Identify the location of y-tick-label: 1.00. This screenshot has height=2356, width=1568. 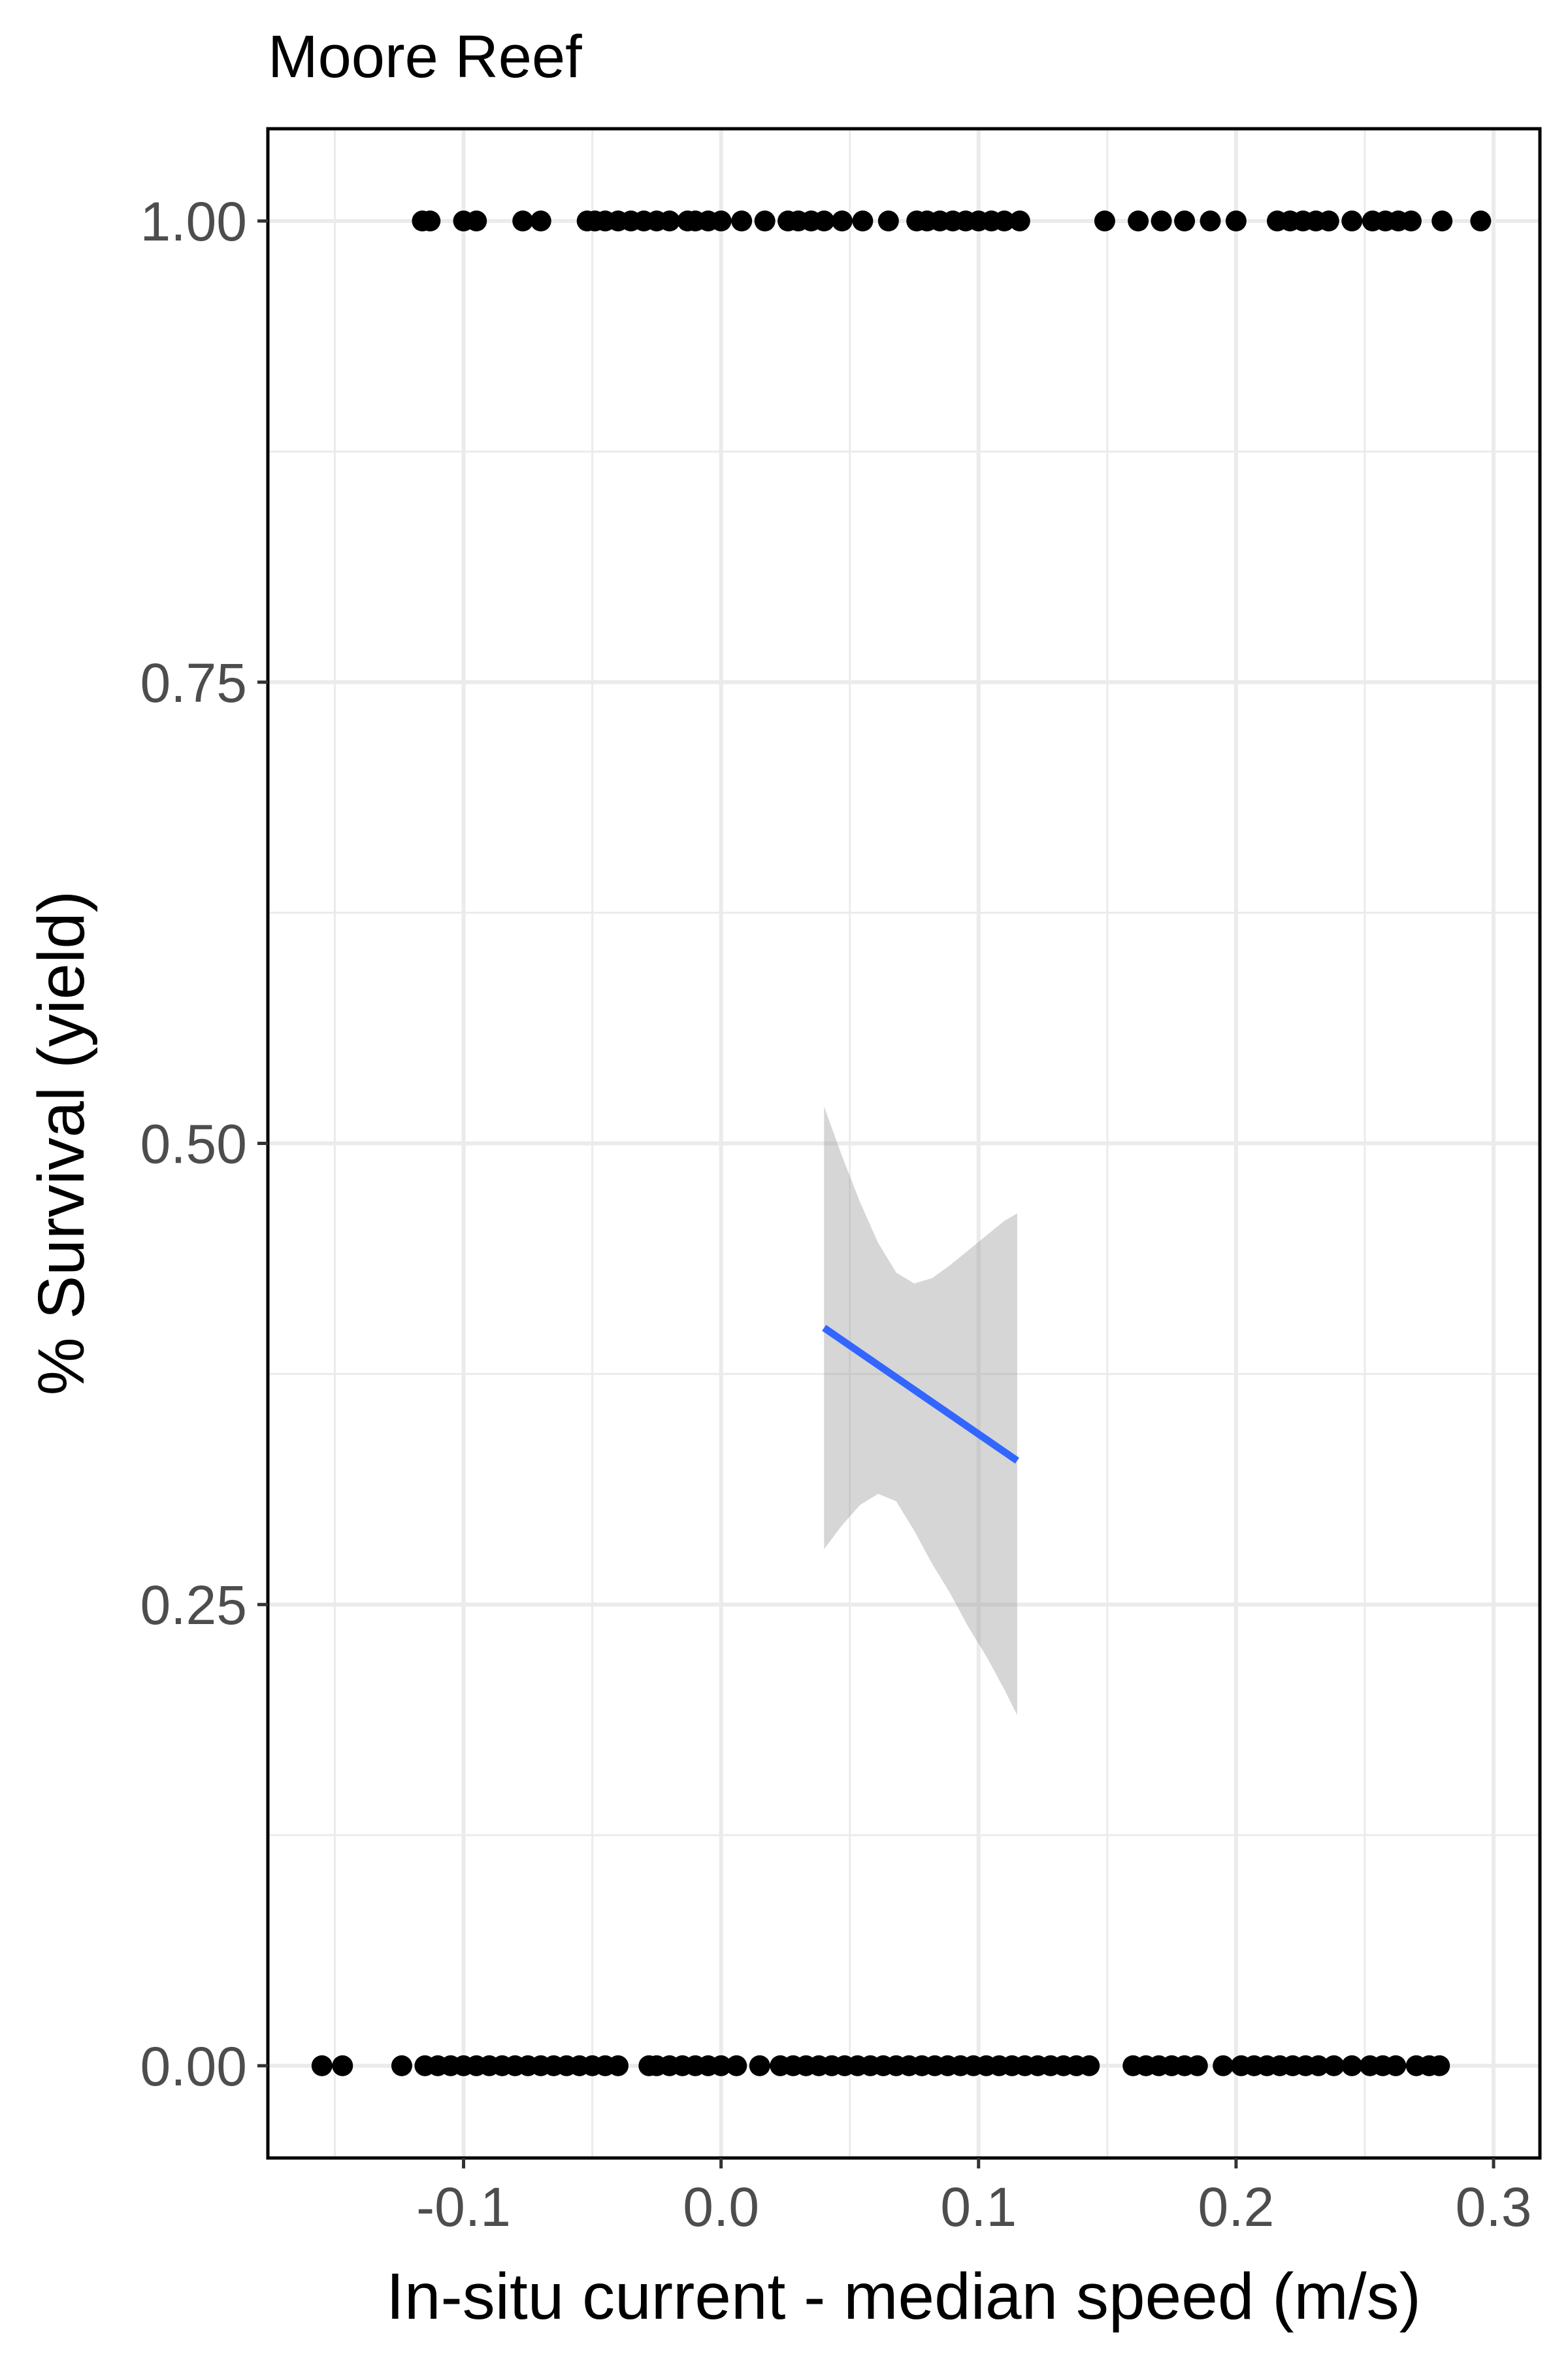
(194, 221).